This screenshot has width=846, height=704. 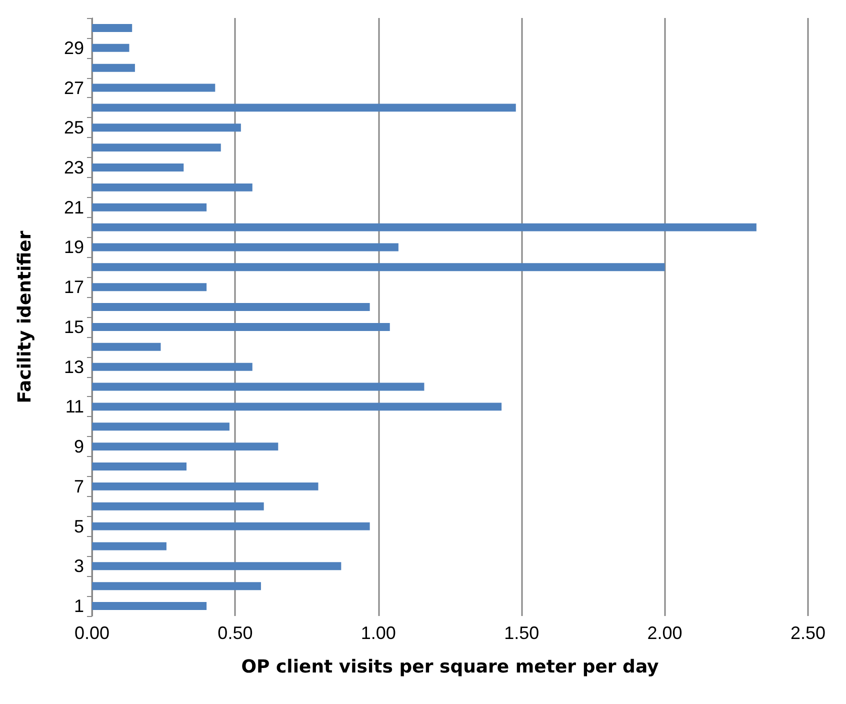 I want to click on y-axis-title: Facility identifier, so click(x=25, y=317).